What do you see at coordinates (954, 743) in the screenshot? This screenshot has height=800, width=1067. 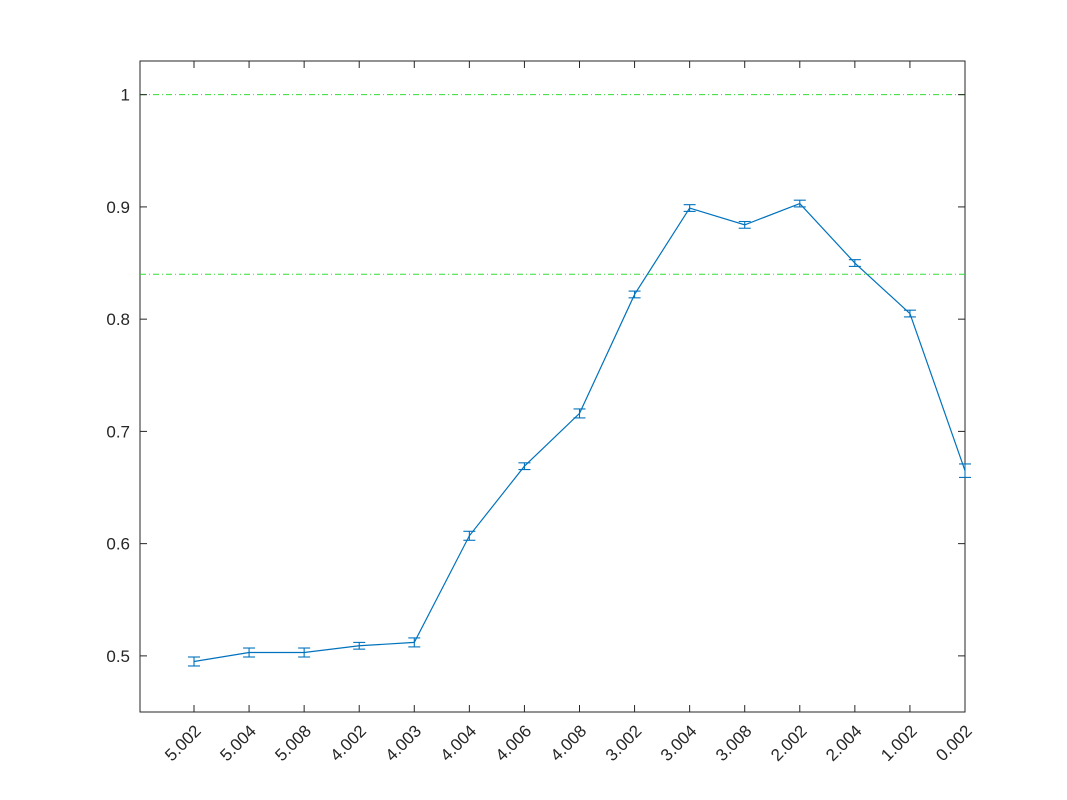 I see `x-tick-label: 0.002` at bounding box center [954, 743].